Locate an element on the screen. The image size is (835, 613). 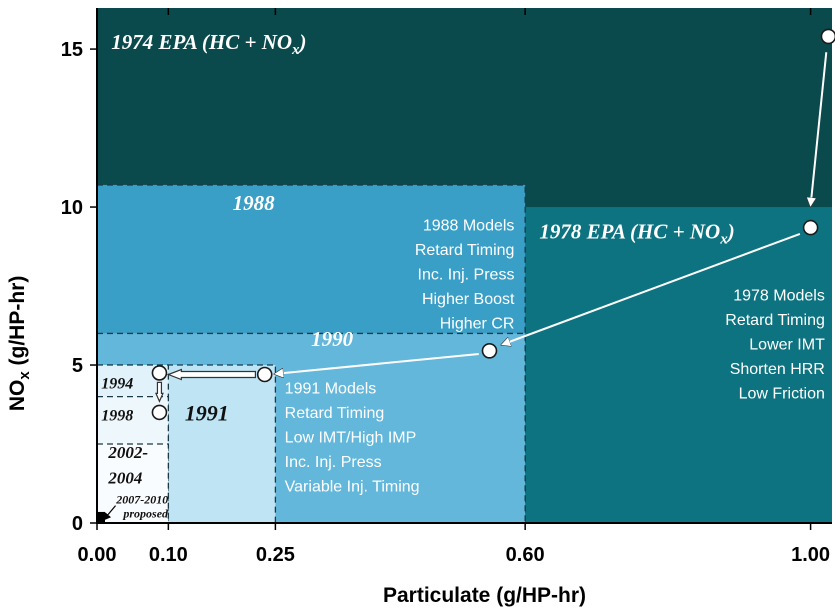
y-tick-label: 0 is located at coordinates (77, 524).